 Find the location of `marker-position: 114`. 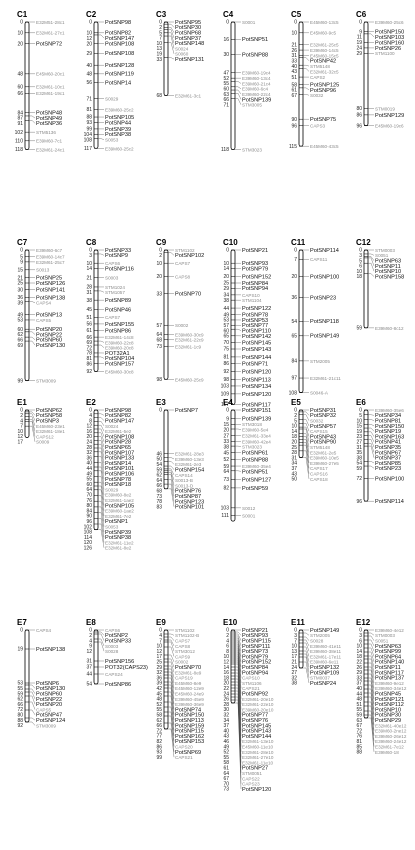

marker-position: 114 is located at coordinates (88, 538).